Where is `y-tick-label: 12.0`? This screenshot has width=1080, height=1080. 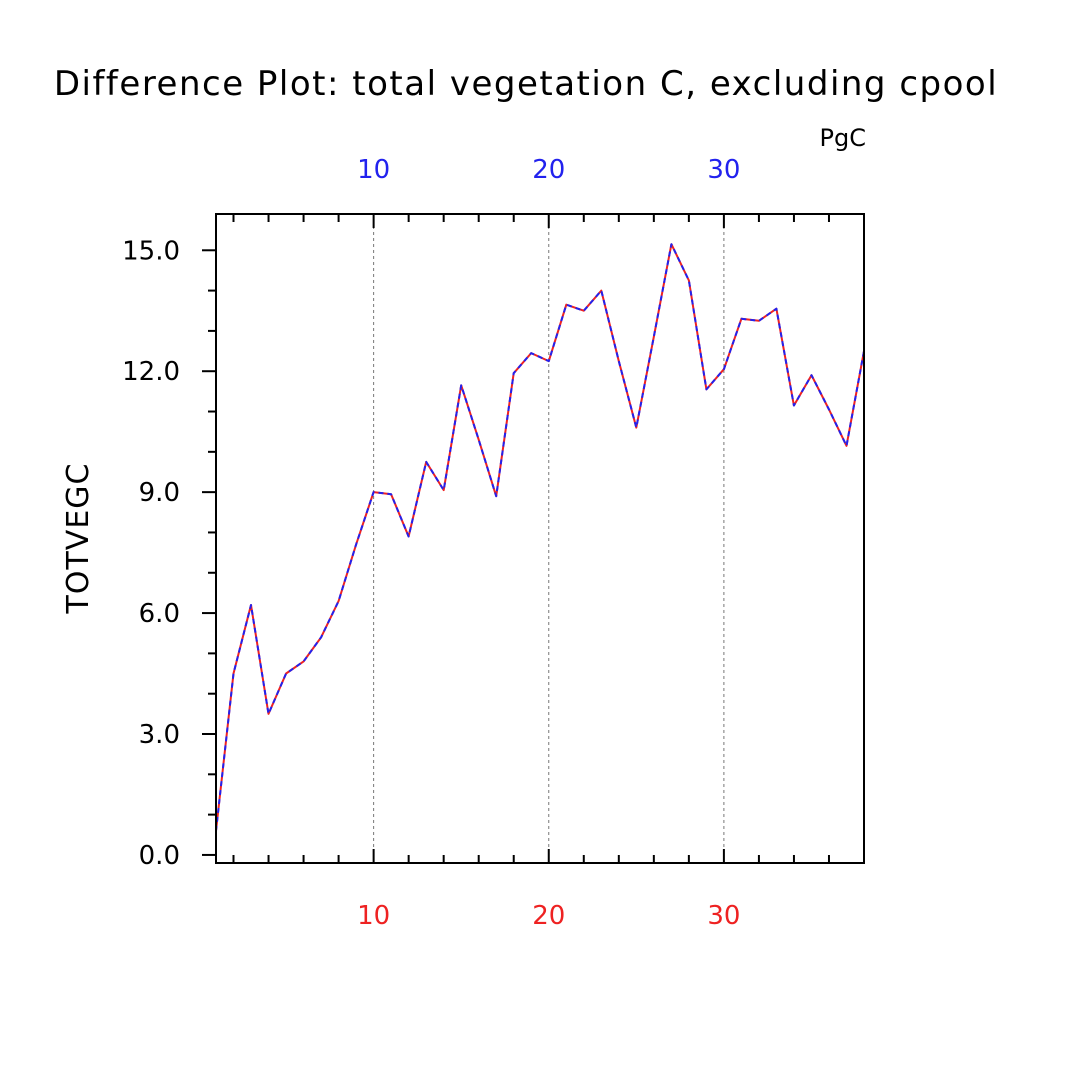 y-tick-label: 12.0 is located at coordinates (151, 372).